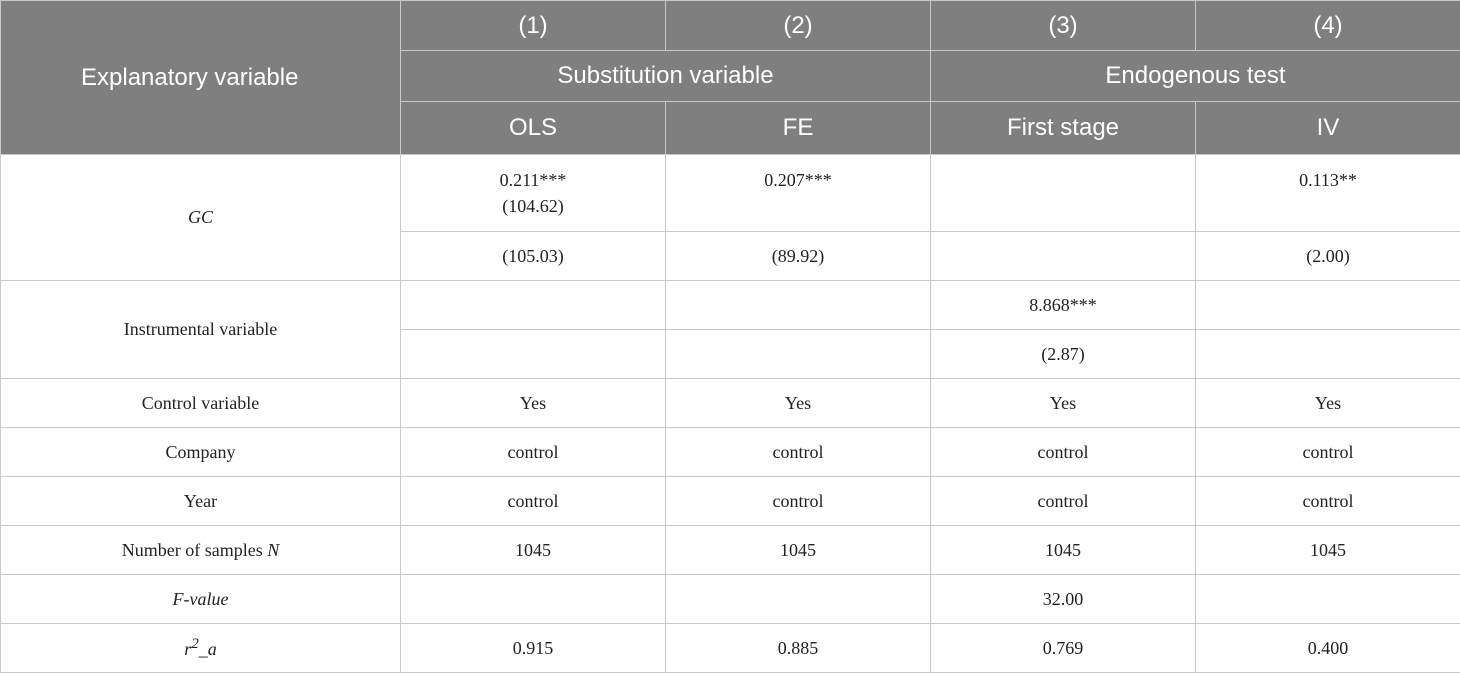 The height and width of the screenshot is (673, 1460). Describe the element at coordinates (1327, 256) in the screenshot. I see `cell-gc-t-4: (2.00)` at that location.